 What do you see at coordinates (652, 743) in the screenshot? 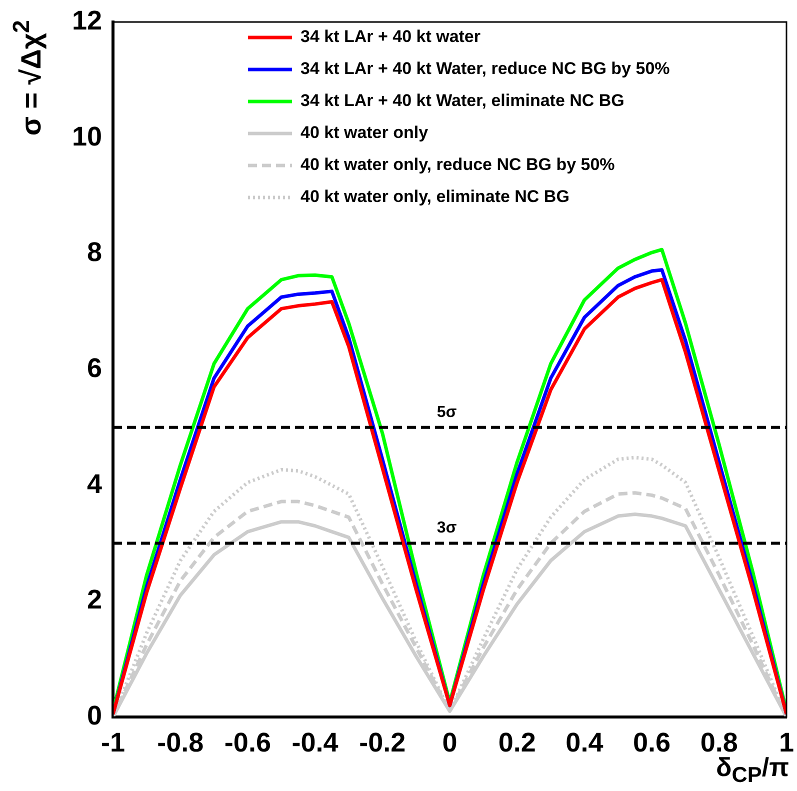
I see `x-tick-label: 0.6` at bounding box center [652, 743].